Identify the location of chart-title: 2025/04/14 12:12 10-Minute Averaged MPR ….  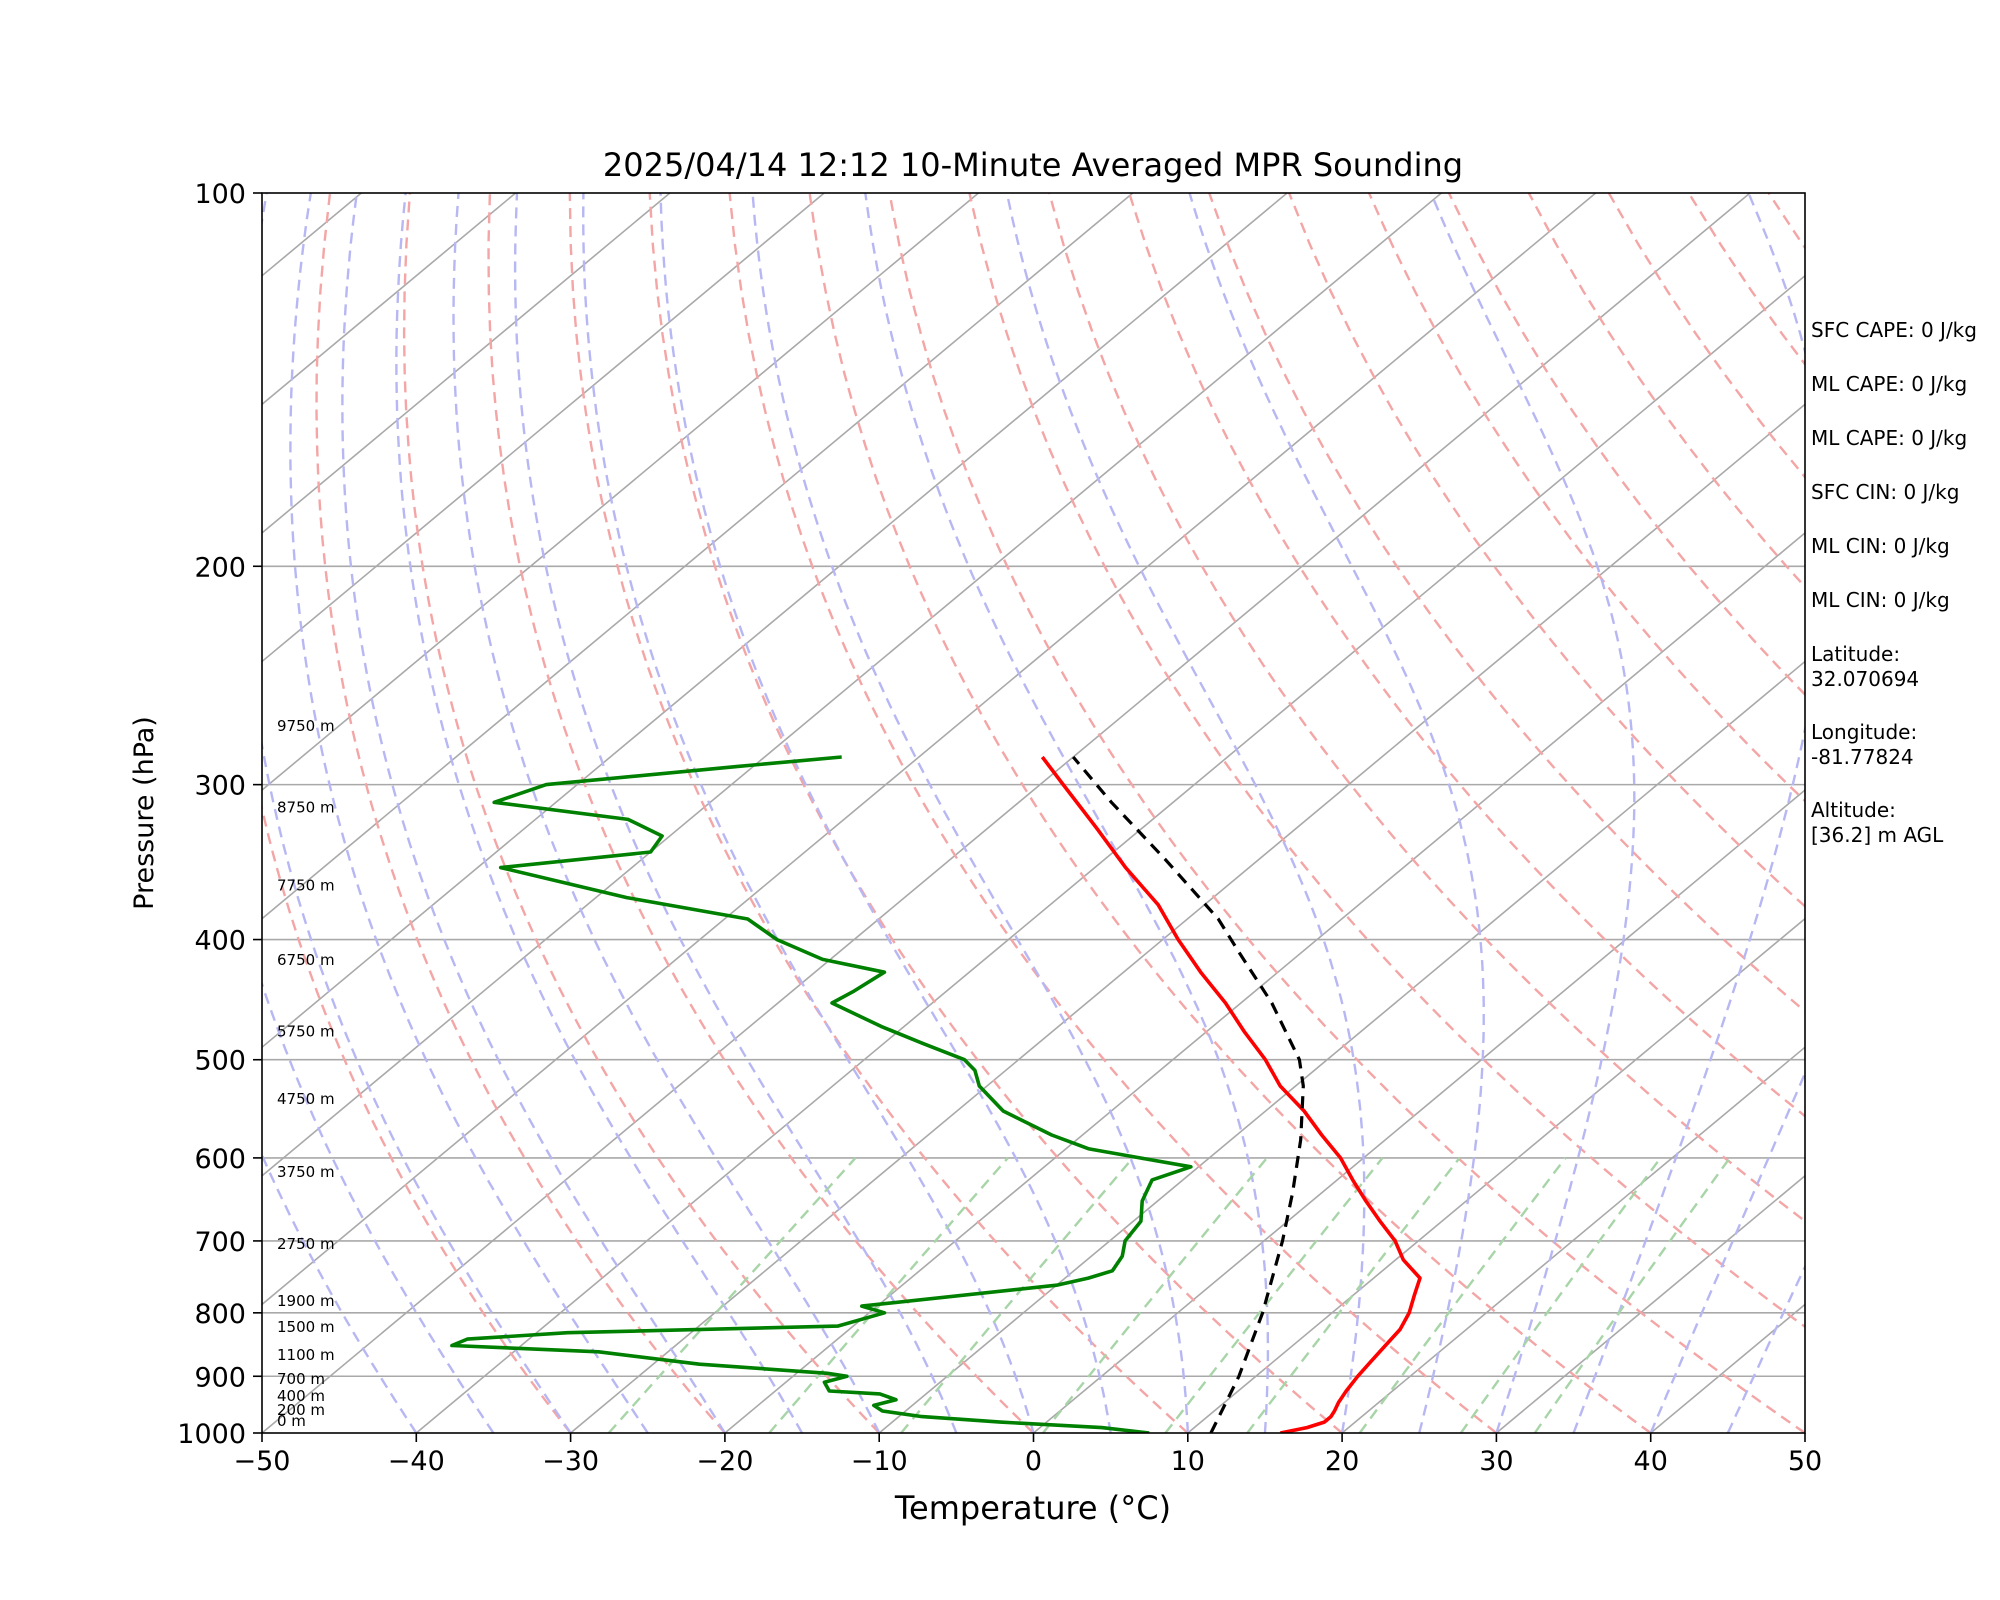
(1033, 165).